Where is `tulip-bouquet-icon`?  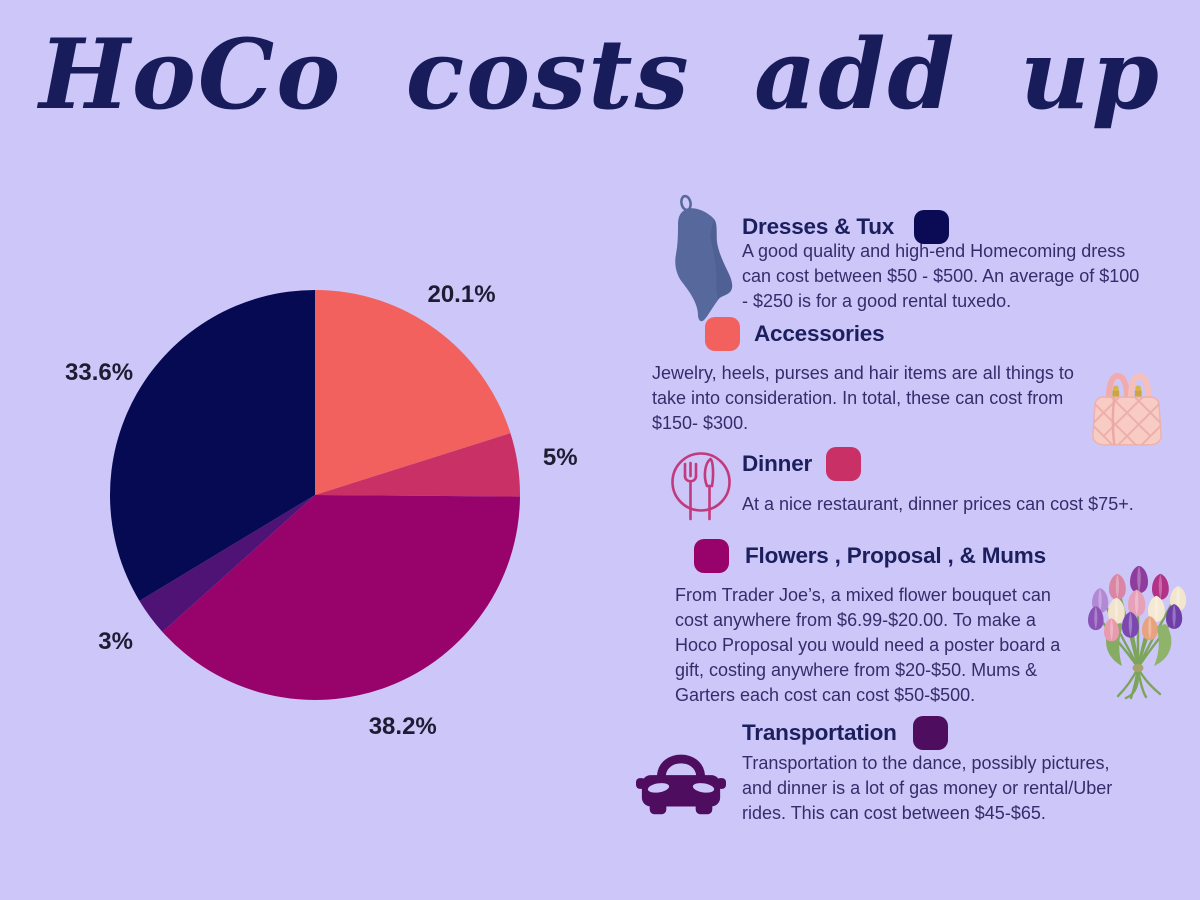 tulip-bouquet-icon is located at coordinates (1137, 633).